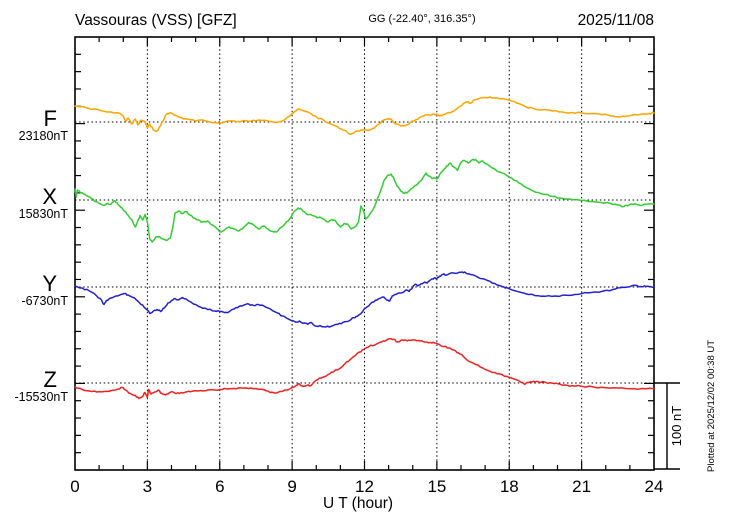 This screenshot has width=730, height=520. I want to click on plotted-timestamp: Plotted at 2025/12/02 00:38 UT, so click(711, 406).